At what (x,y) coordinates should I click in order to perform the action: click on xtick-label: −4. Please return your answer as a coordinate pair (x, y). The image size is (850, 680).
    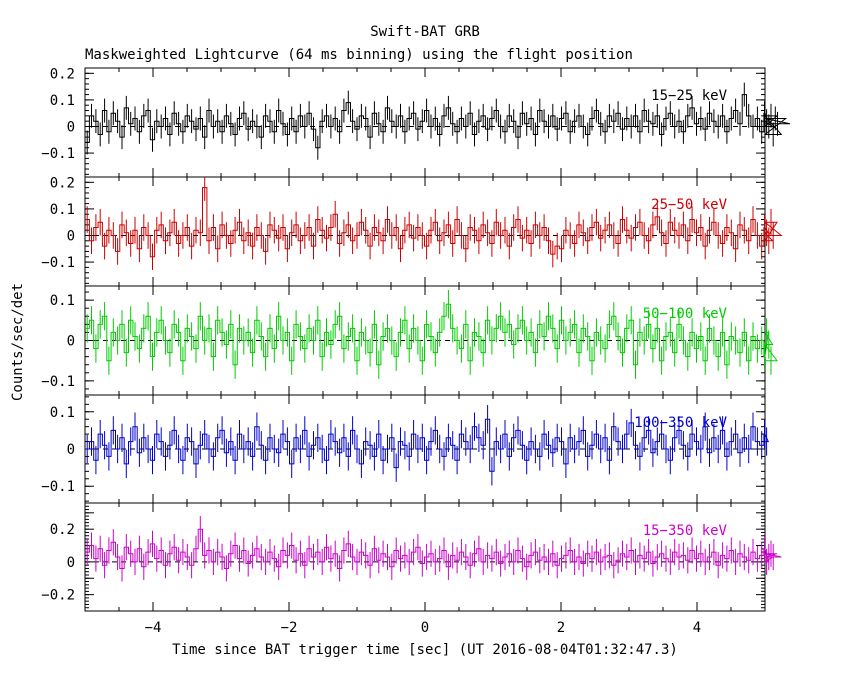
    Looking at the image, I should click on (153, 628).